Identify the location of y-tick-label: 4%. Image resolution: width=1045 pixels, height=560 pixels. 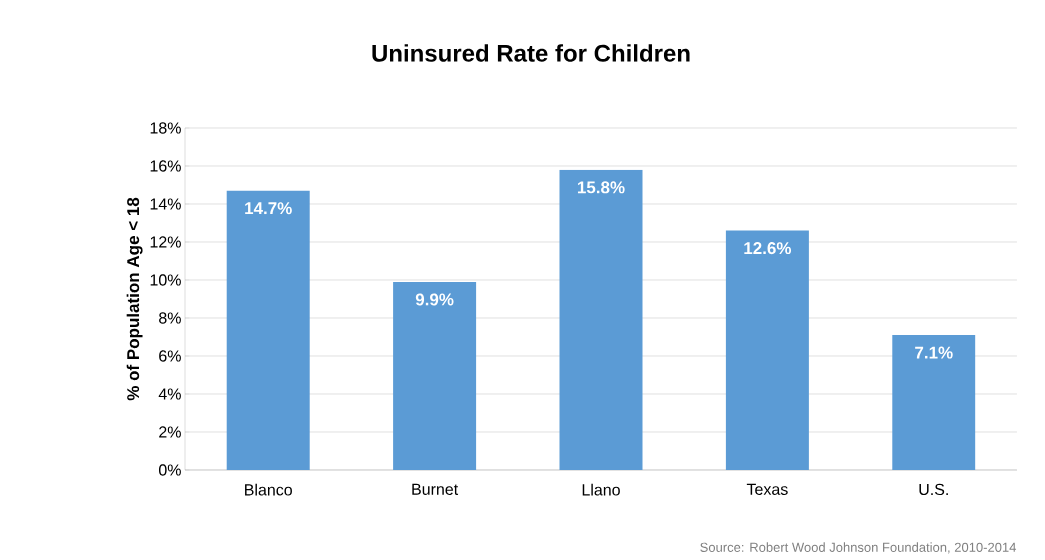
(169, 394).